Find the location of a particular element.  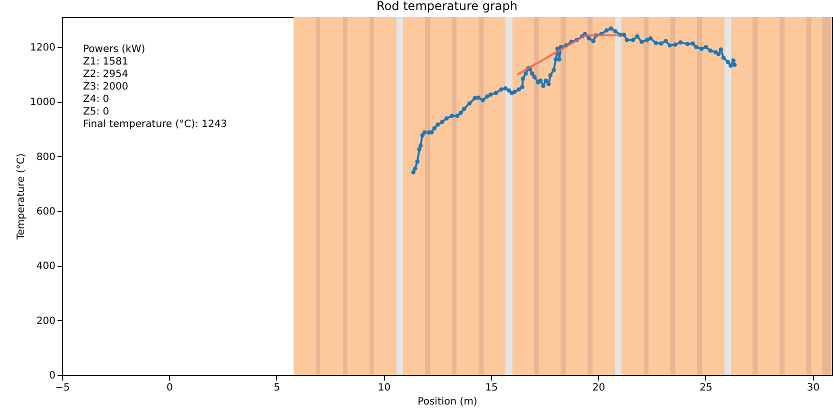

annotation: Powers (kW) is located at coordinates (114, 49).